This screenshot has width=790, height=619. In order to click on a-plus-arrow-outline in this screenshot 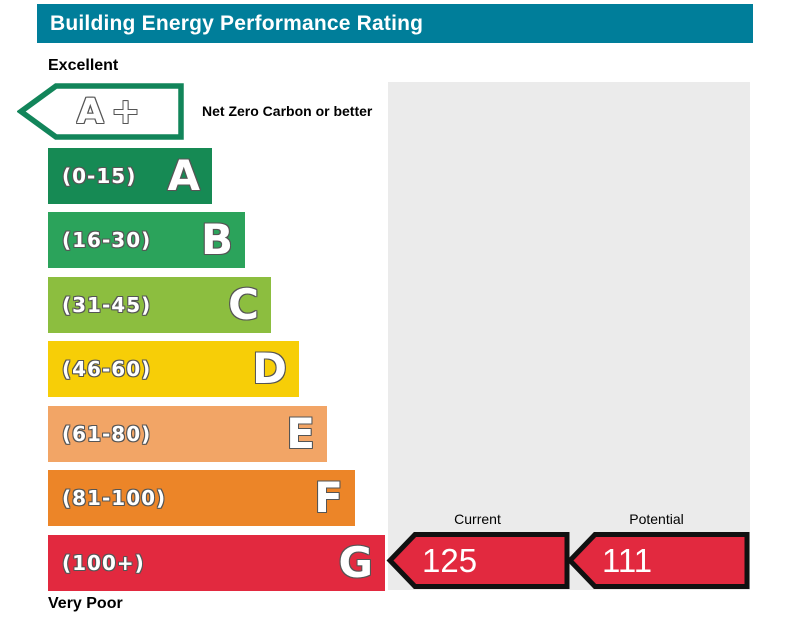, I will do `click(100, 111)`.